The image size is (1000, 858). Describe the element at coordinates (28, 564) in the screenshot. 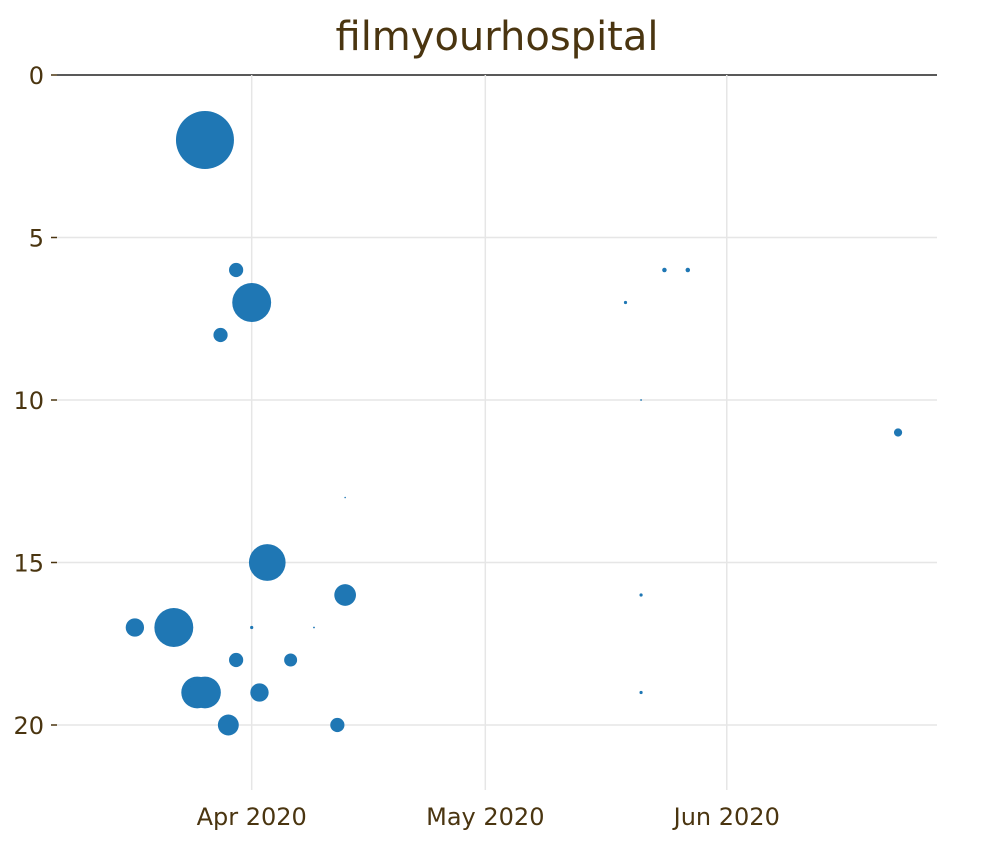

I see `y-tick-label: 15` at that location.